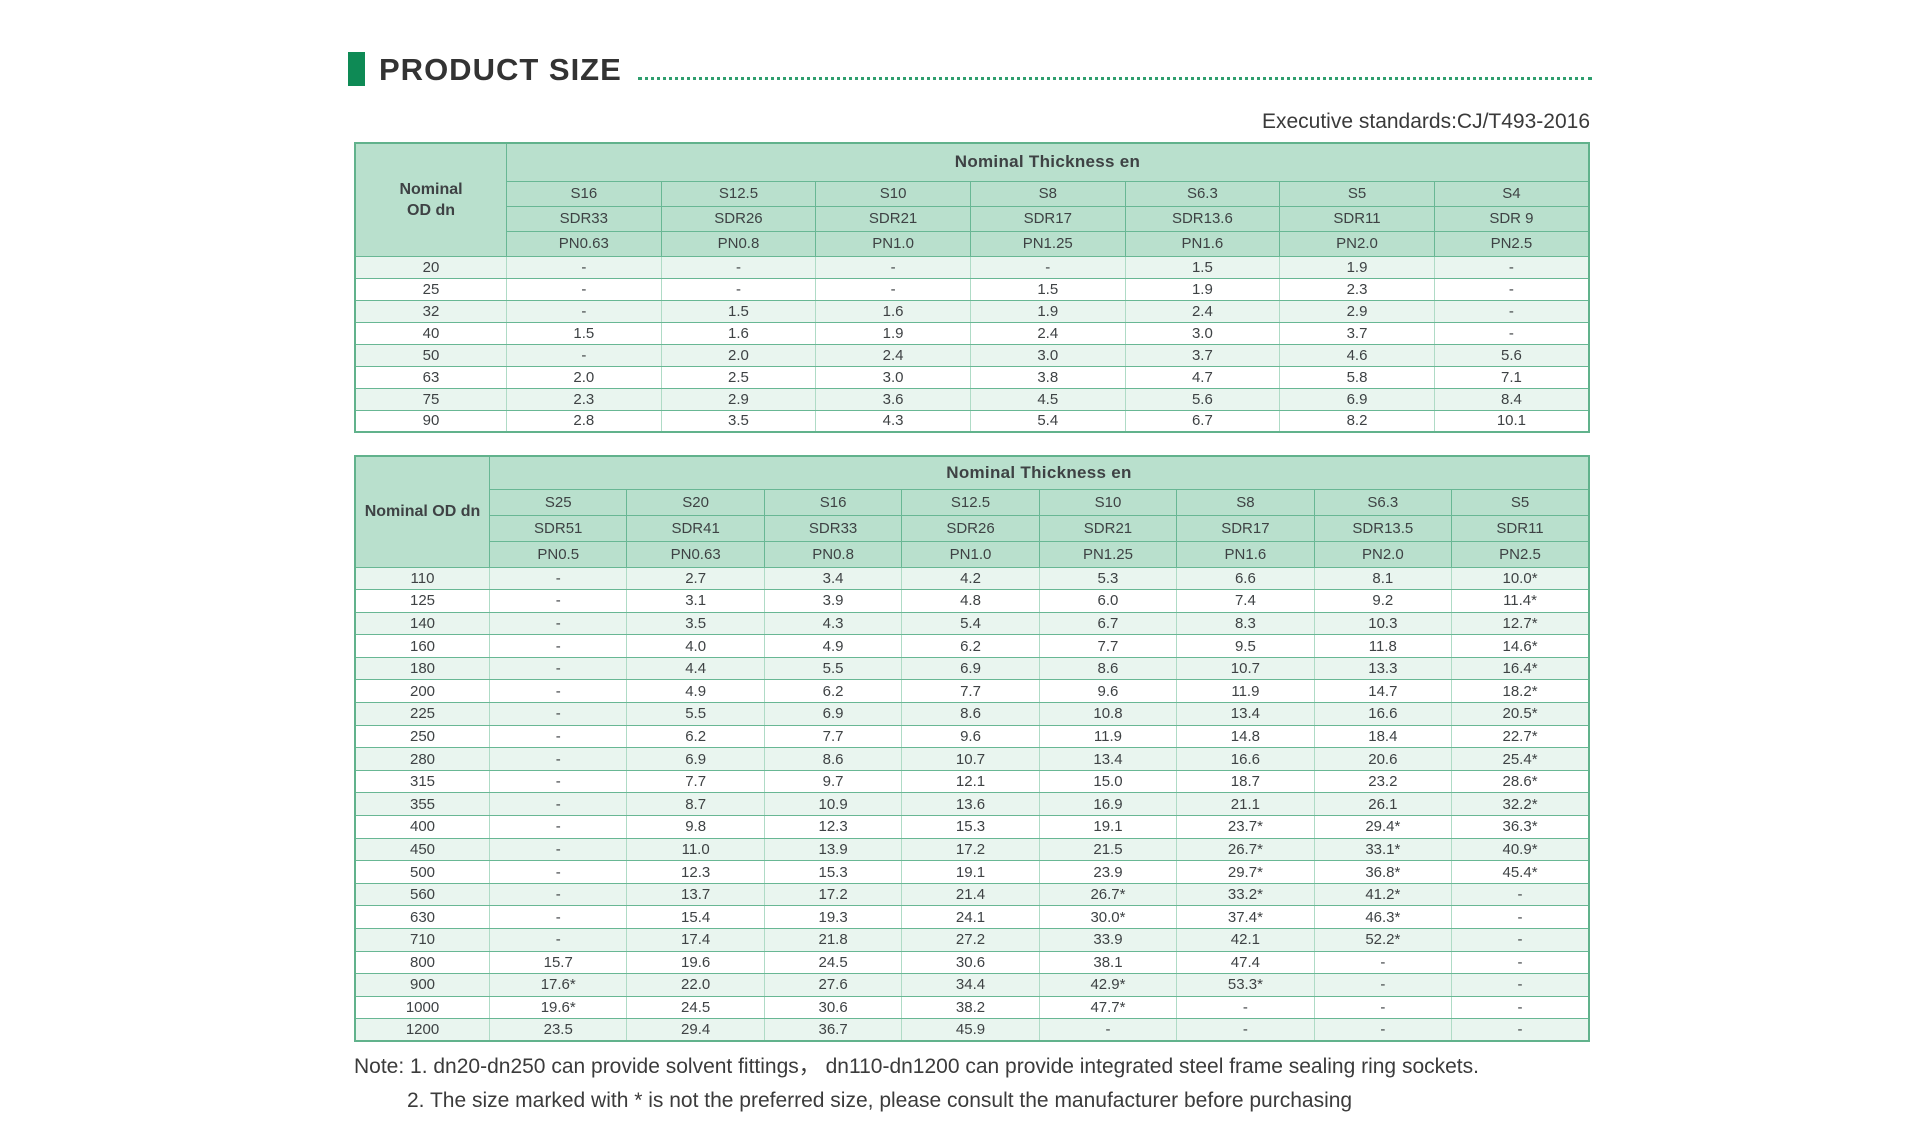 The width and height of the screenshot is (1920, 1134). What do you see at coordinates (1357, 355) in the screenshot?
I see `thickness-value-cell: 4.6` at bounding box center [1357, 355].